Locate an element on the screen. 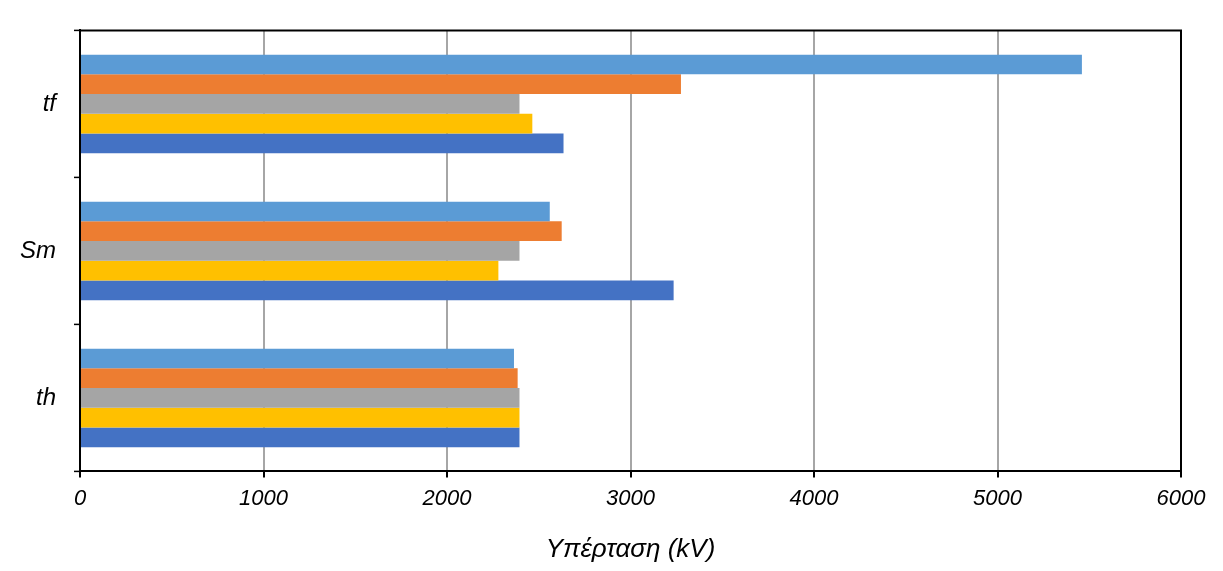 Image resolution: width=1223 pixels, height=571 pixels. y-tick-label: tf is located at coordinates (50, 102).